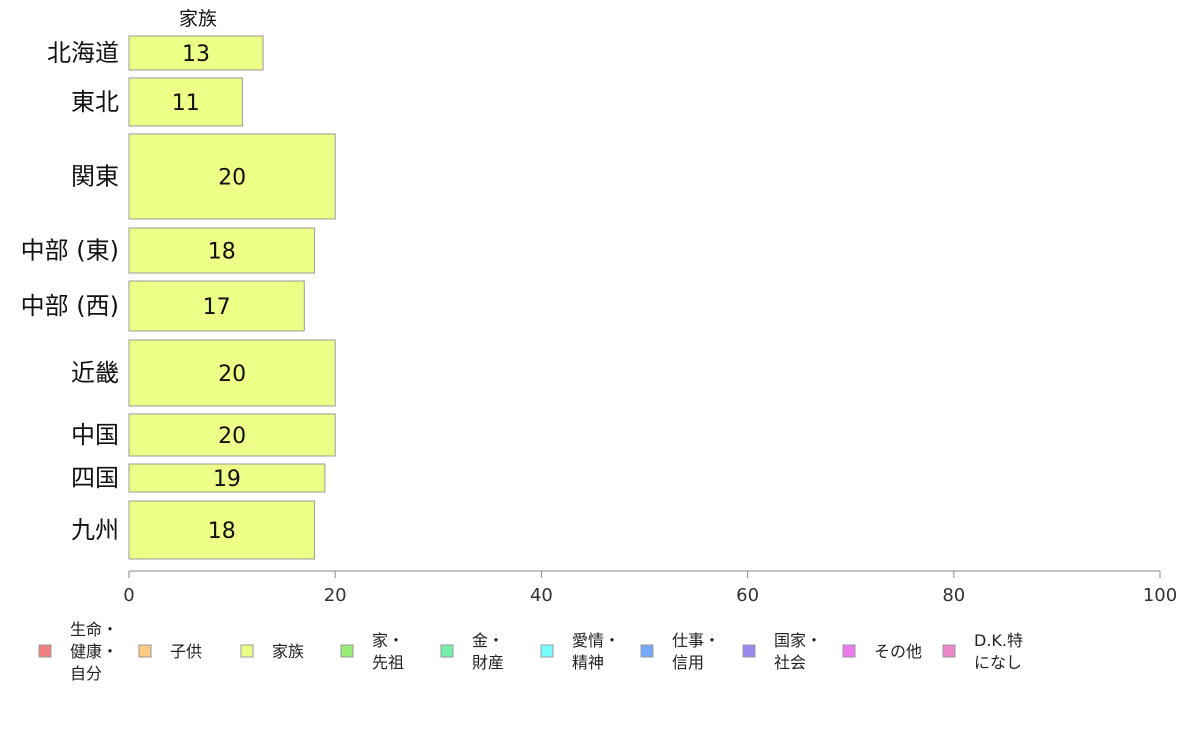 This screenshot has height=736, width=1188. I want to click on category-label: 中国, so click(95, 435).